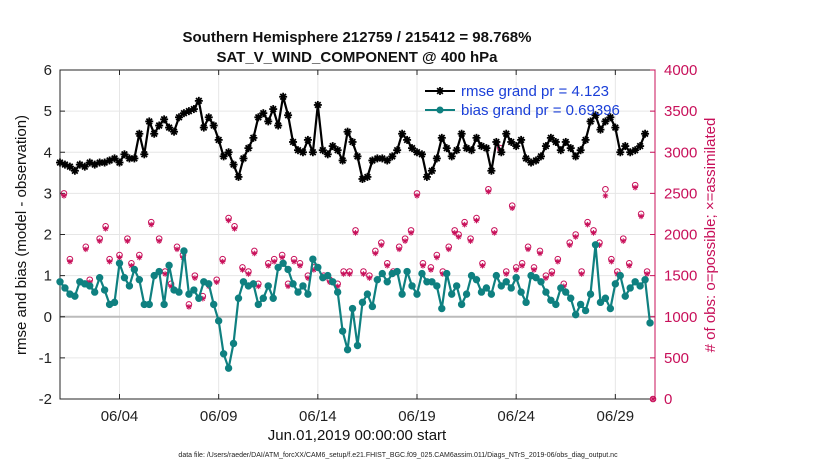 This screenshot has width=830, height=470. I want to click on y-tick-label: -2, so click(45, 399).